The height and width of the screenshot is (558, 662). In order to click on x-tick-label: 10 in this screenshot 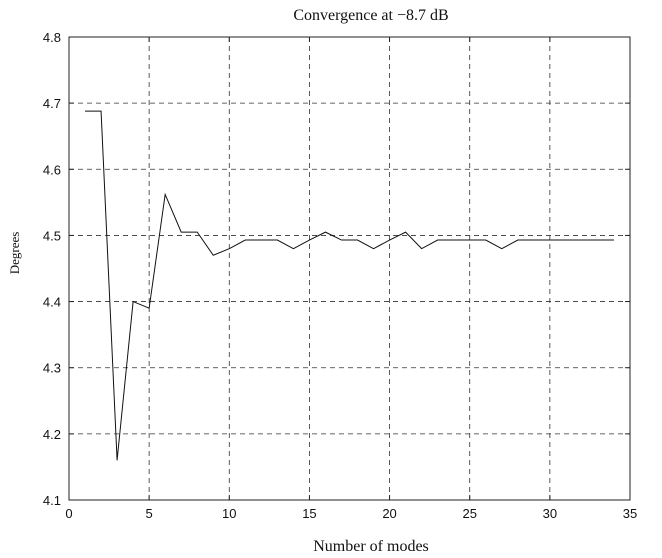, I will do `click(229, 513)`.